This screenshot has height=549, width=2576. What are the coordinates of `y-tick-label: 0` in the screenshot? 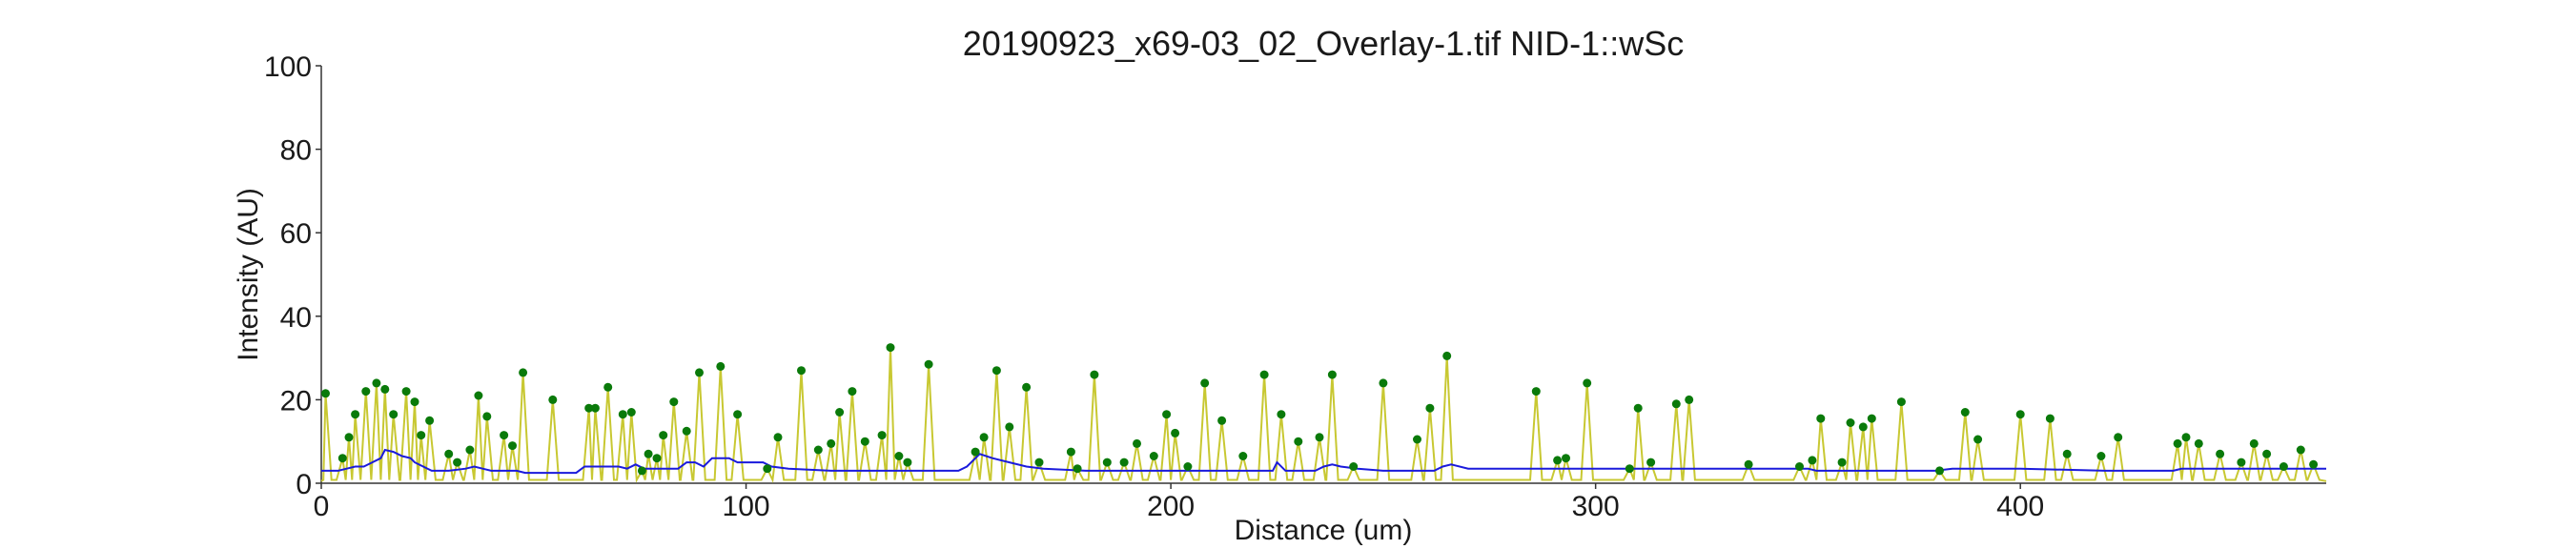 It's located at (304, 485).